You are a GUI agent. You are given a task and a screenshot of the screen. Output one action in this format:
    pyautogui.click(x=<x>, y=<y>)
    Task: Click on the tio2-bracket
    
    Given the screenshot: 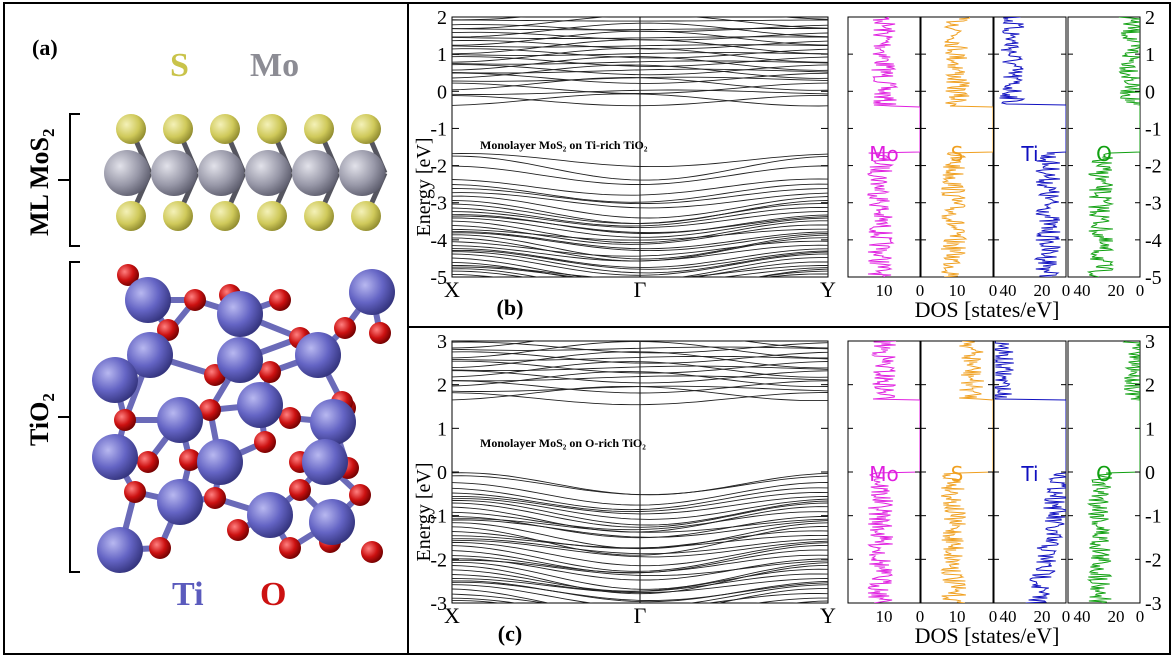 What is the action you would take?
    pyautogui.click(x=69, y=417)
    